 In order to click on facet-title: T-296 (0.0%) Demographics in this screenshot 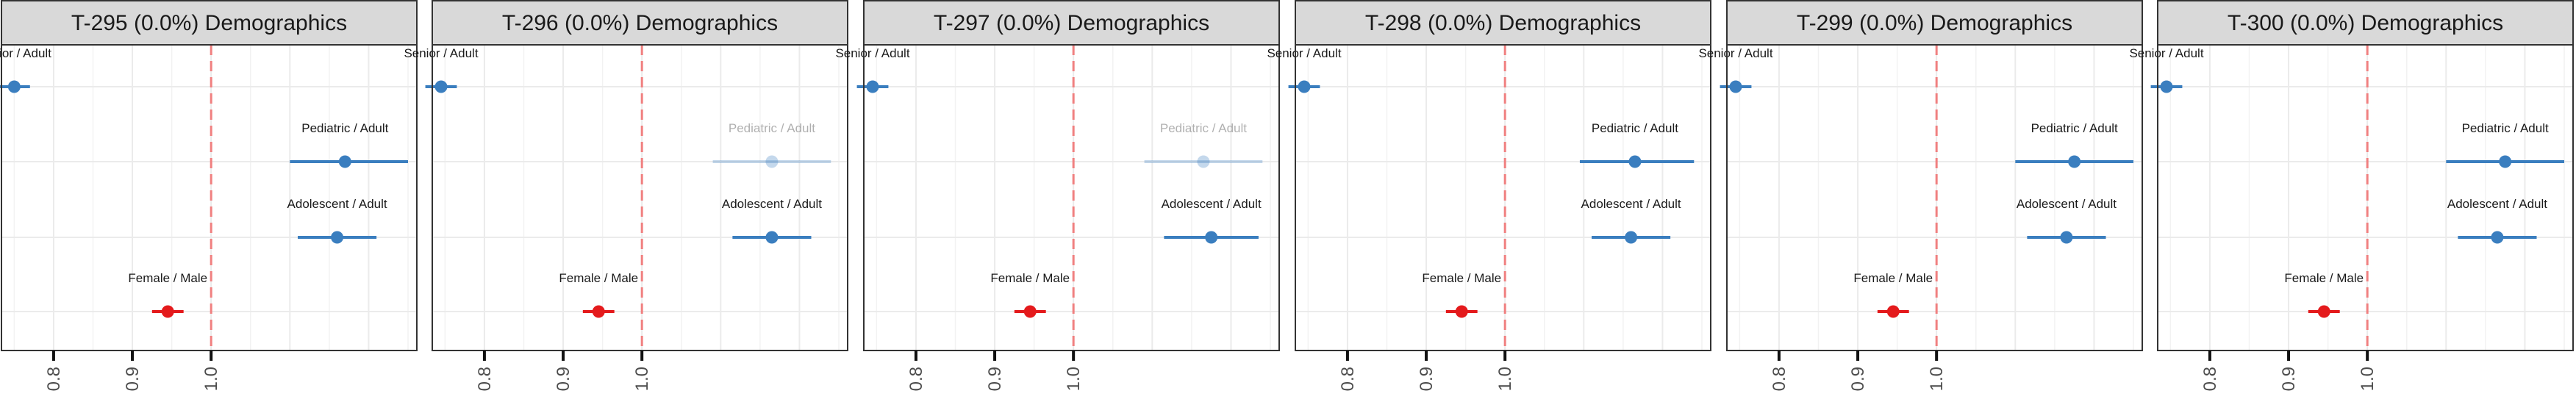, I will do `click(640, 23)`.